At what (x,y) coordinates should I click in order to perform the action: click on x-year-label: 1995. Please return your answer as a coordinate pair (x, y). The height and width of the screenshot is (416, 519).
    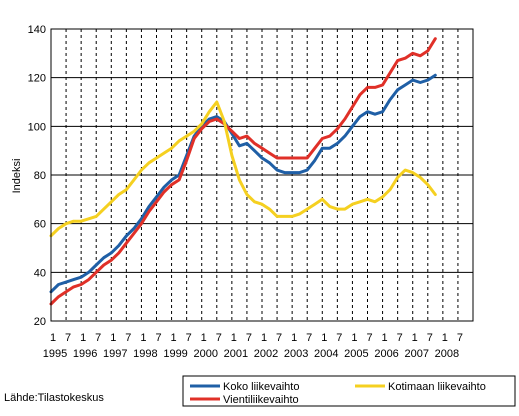
    Looking at the image, I should click on (55, 354).